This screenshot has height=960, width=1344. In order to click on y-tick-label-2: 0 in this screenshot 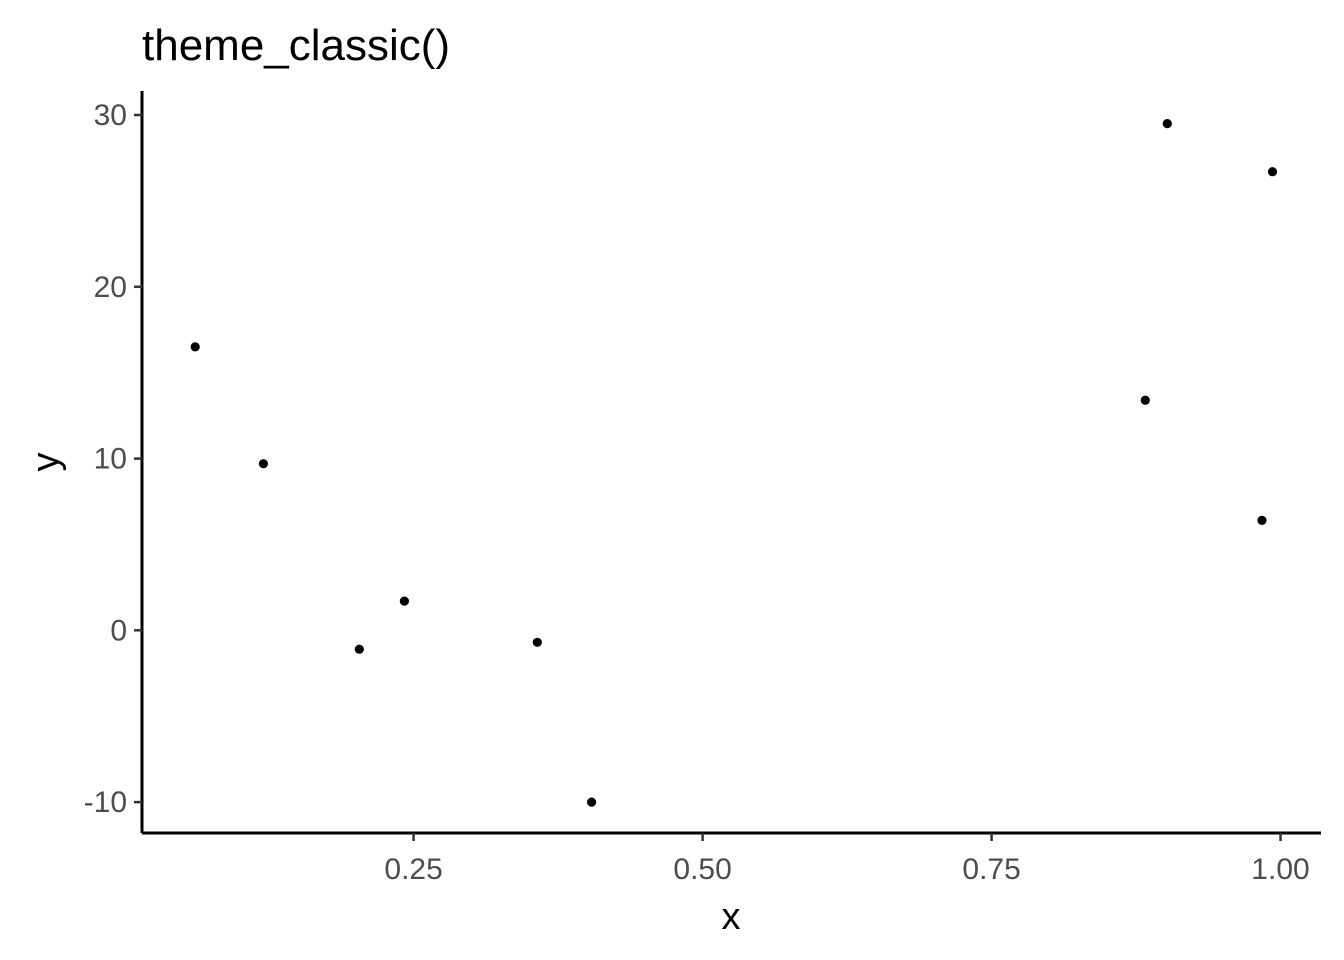, I will do `click(118, 630)`.